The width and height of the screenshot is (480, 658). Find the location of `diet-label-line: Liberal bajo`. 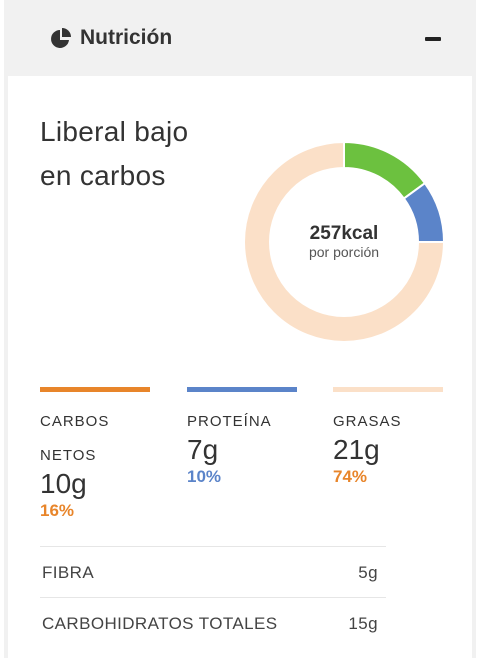

diet-label-line: Liberal bajo is located at coordinates (114, 131).